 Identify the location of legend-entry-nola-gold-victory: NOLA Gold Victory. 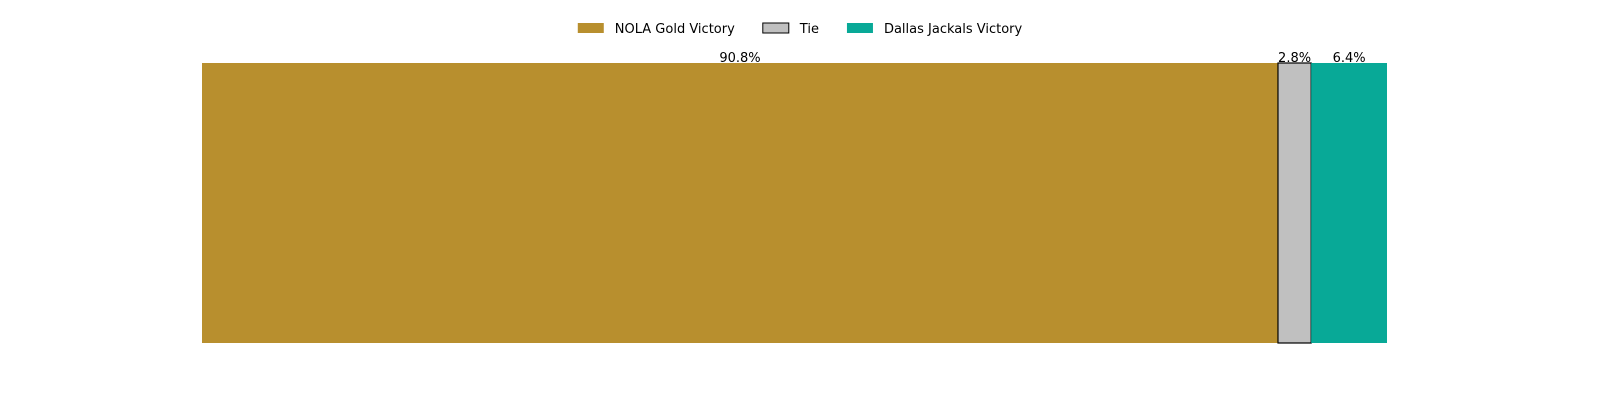
(656, 29).